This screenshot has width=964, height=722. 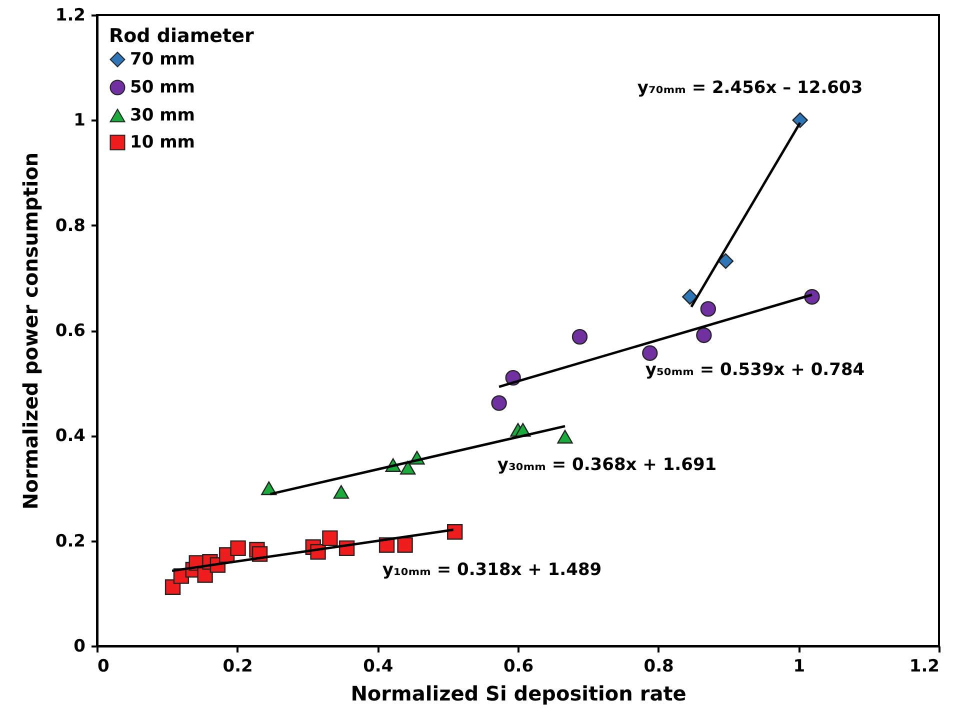 I want to click on y-tick-label: 1.2, so click(x=70, y=16).